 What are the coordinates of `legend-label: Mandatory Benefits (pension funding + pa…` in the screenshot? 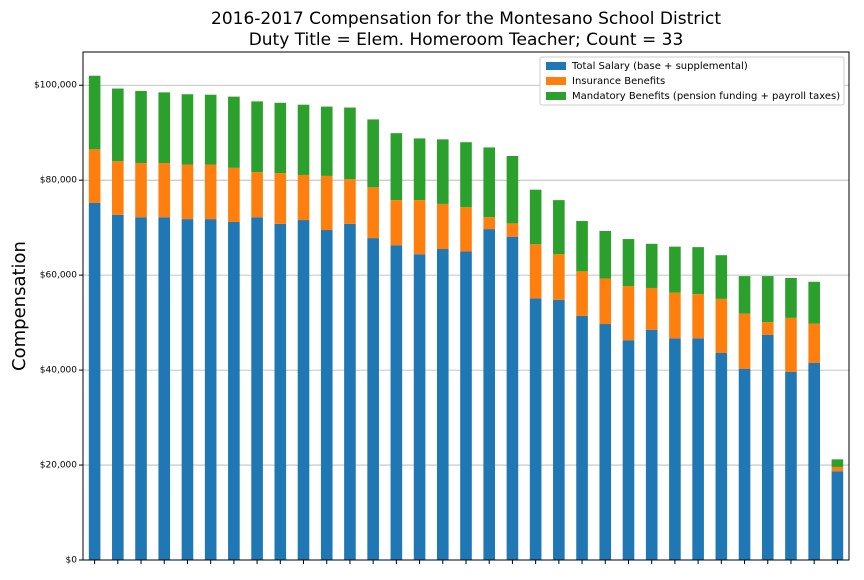 It's located at (706, 96).